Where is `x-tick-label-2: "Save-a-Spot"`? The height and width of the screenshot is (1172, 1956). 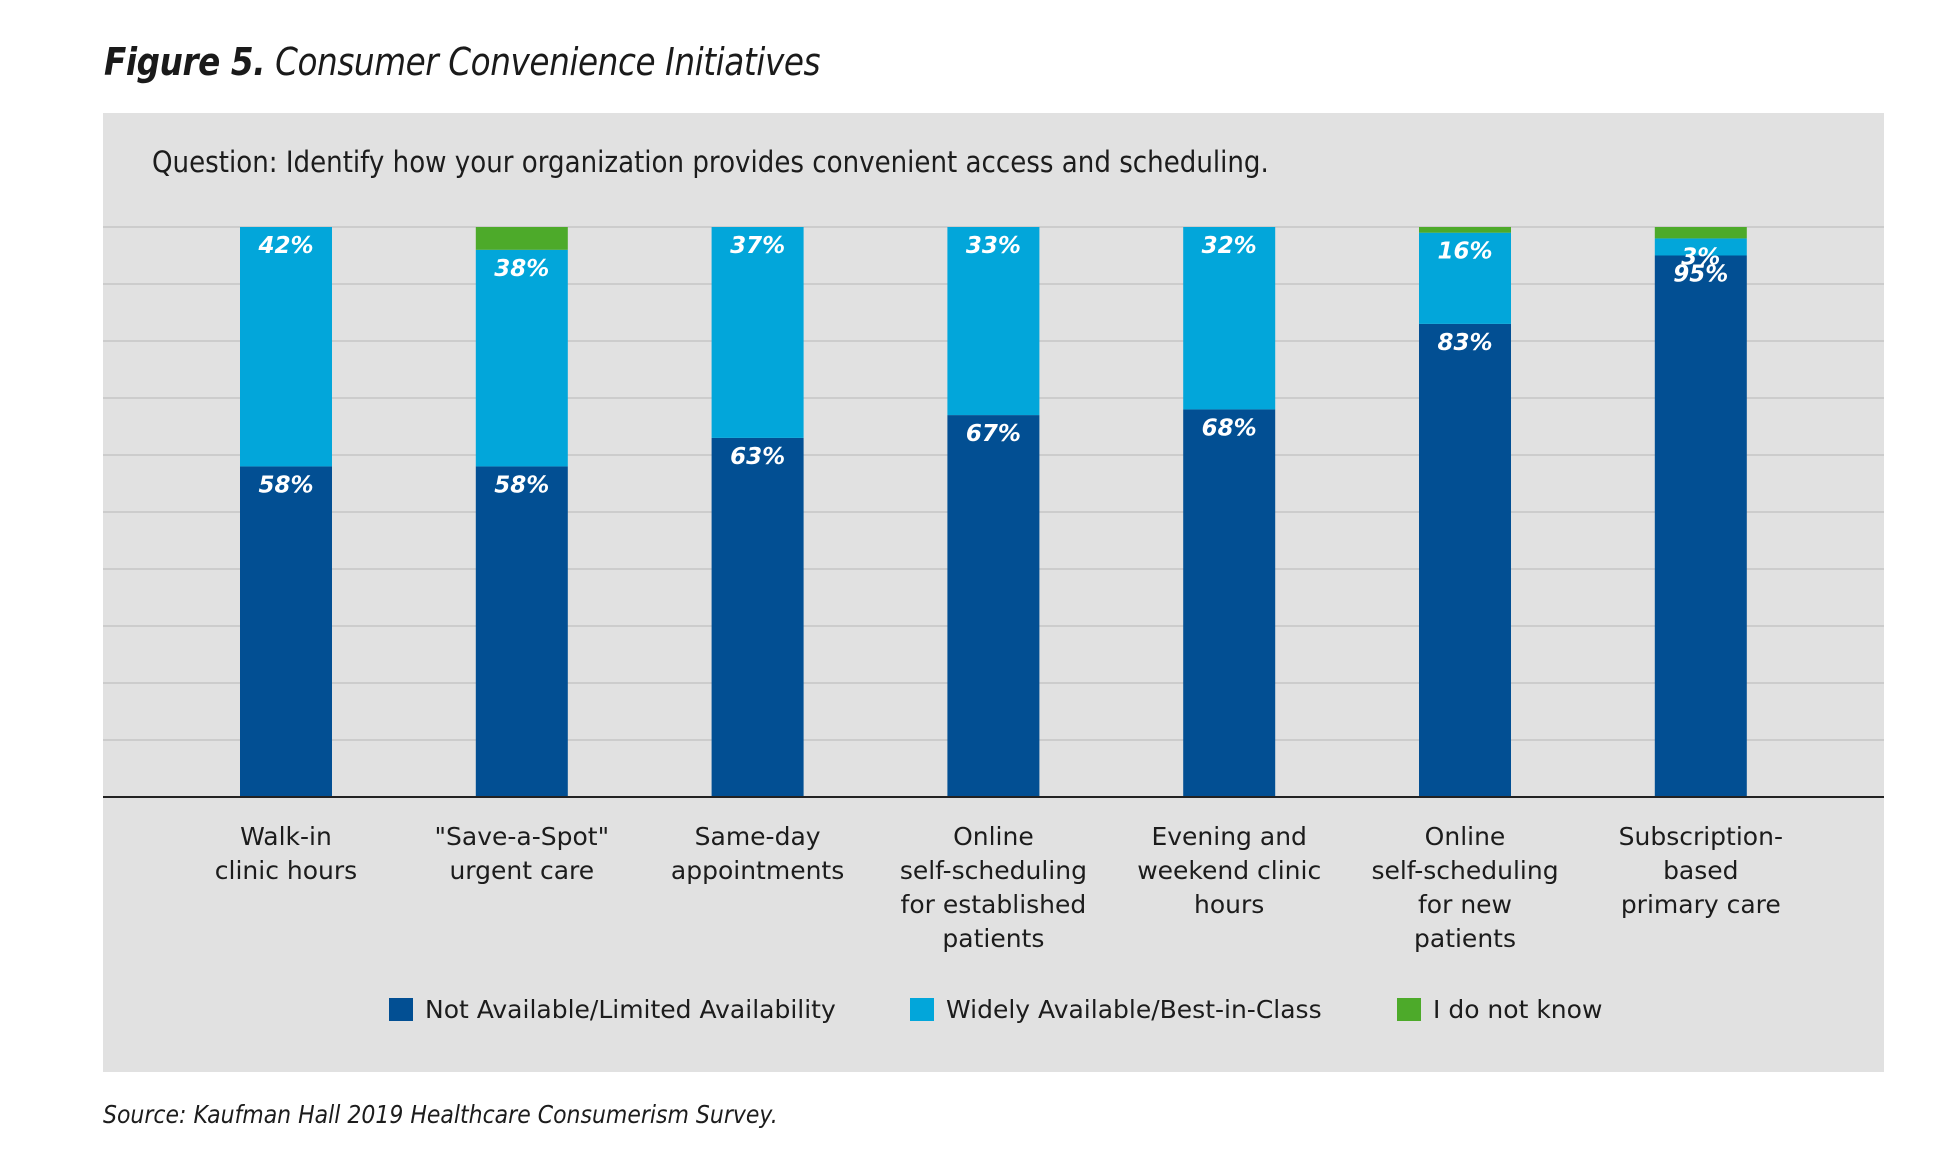 x-tick-label-2: "Save-a-Spot" is located at coordinates (522, 836).